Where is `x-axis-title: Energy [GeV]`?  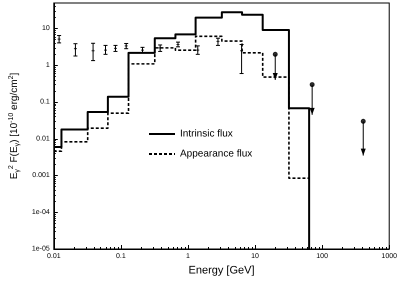 x-axis-title: Energy [GeV] is located at coordinates (221, 270).